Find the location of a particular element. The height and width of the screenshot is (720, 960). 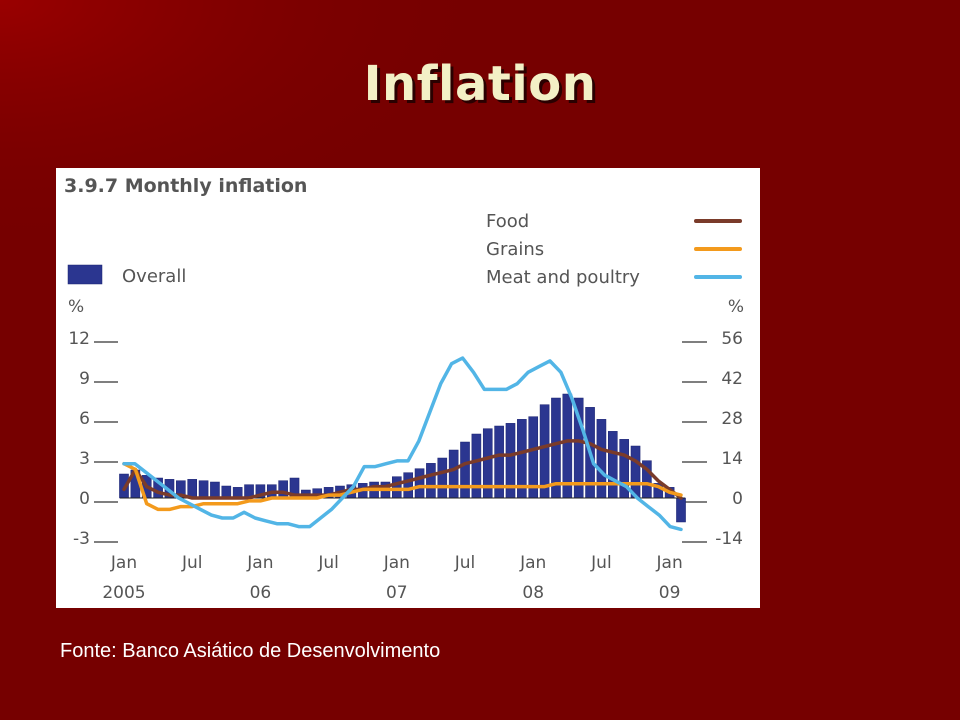

right-axis-tick-label: 14 is located at coordinates (732, 459).